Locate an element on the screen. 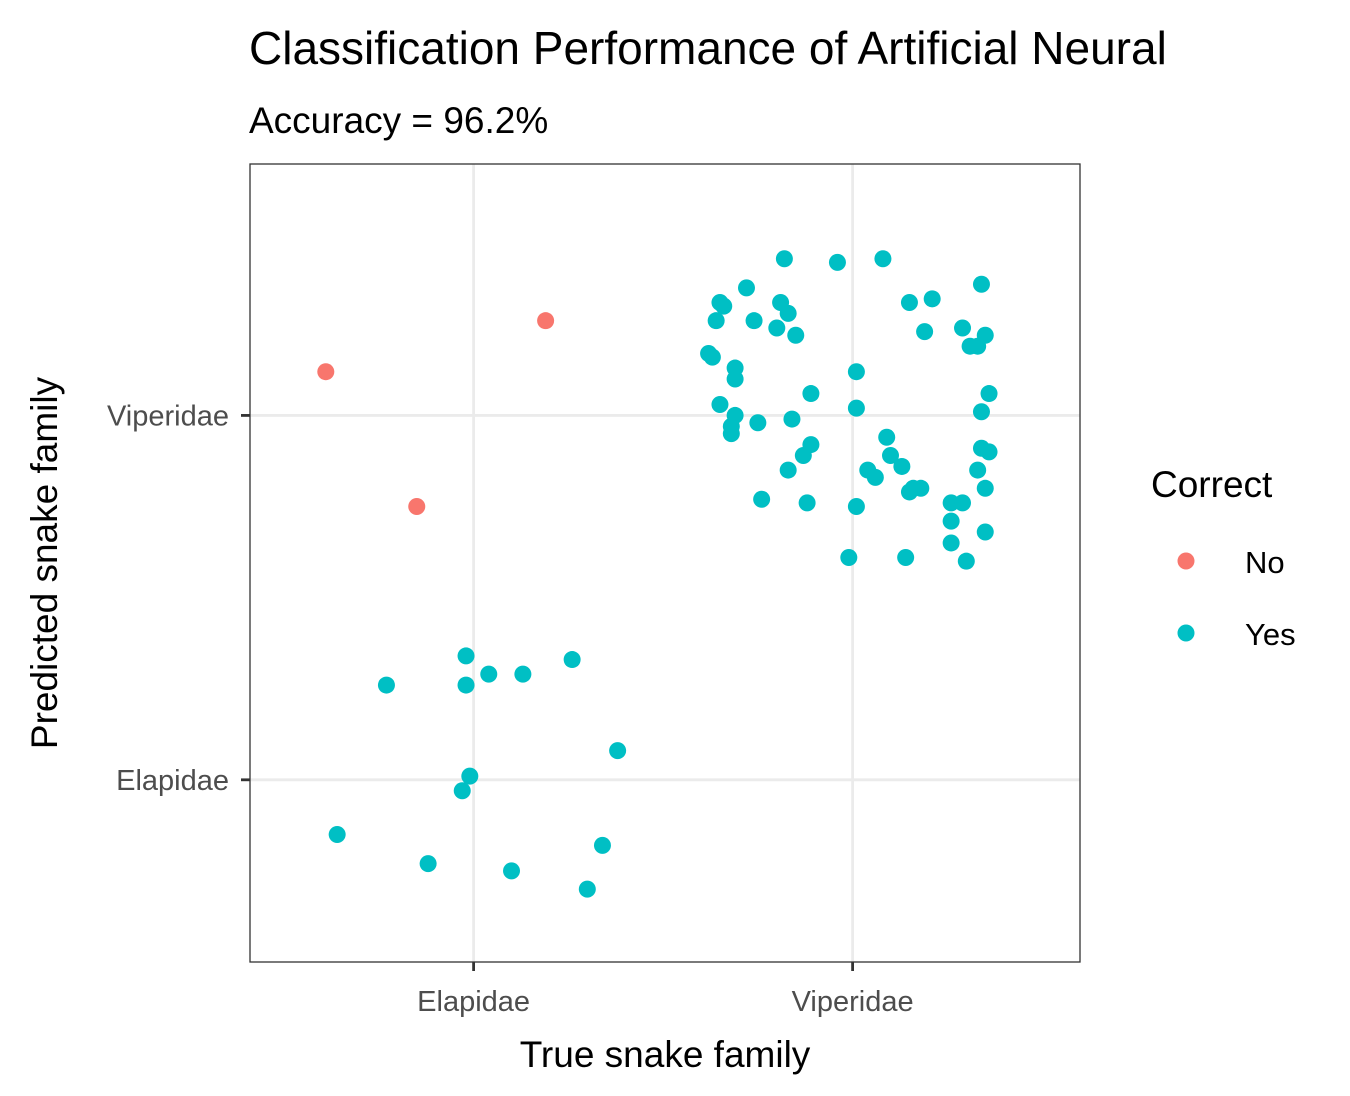 The height and width of the screenshot is (1096, 1350). legend: Correct No Yes is located at coordinates (1223, 558).